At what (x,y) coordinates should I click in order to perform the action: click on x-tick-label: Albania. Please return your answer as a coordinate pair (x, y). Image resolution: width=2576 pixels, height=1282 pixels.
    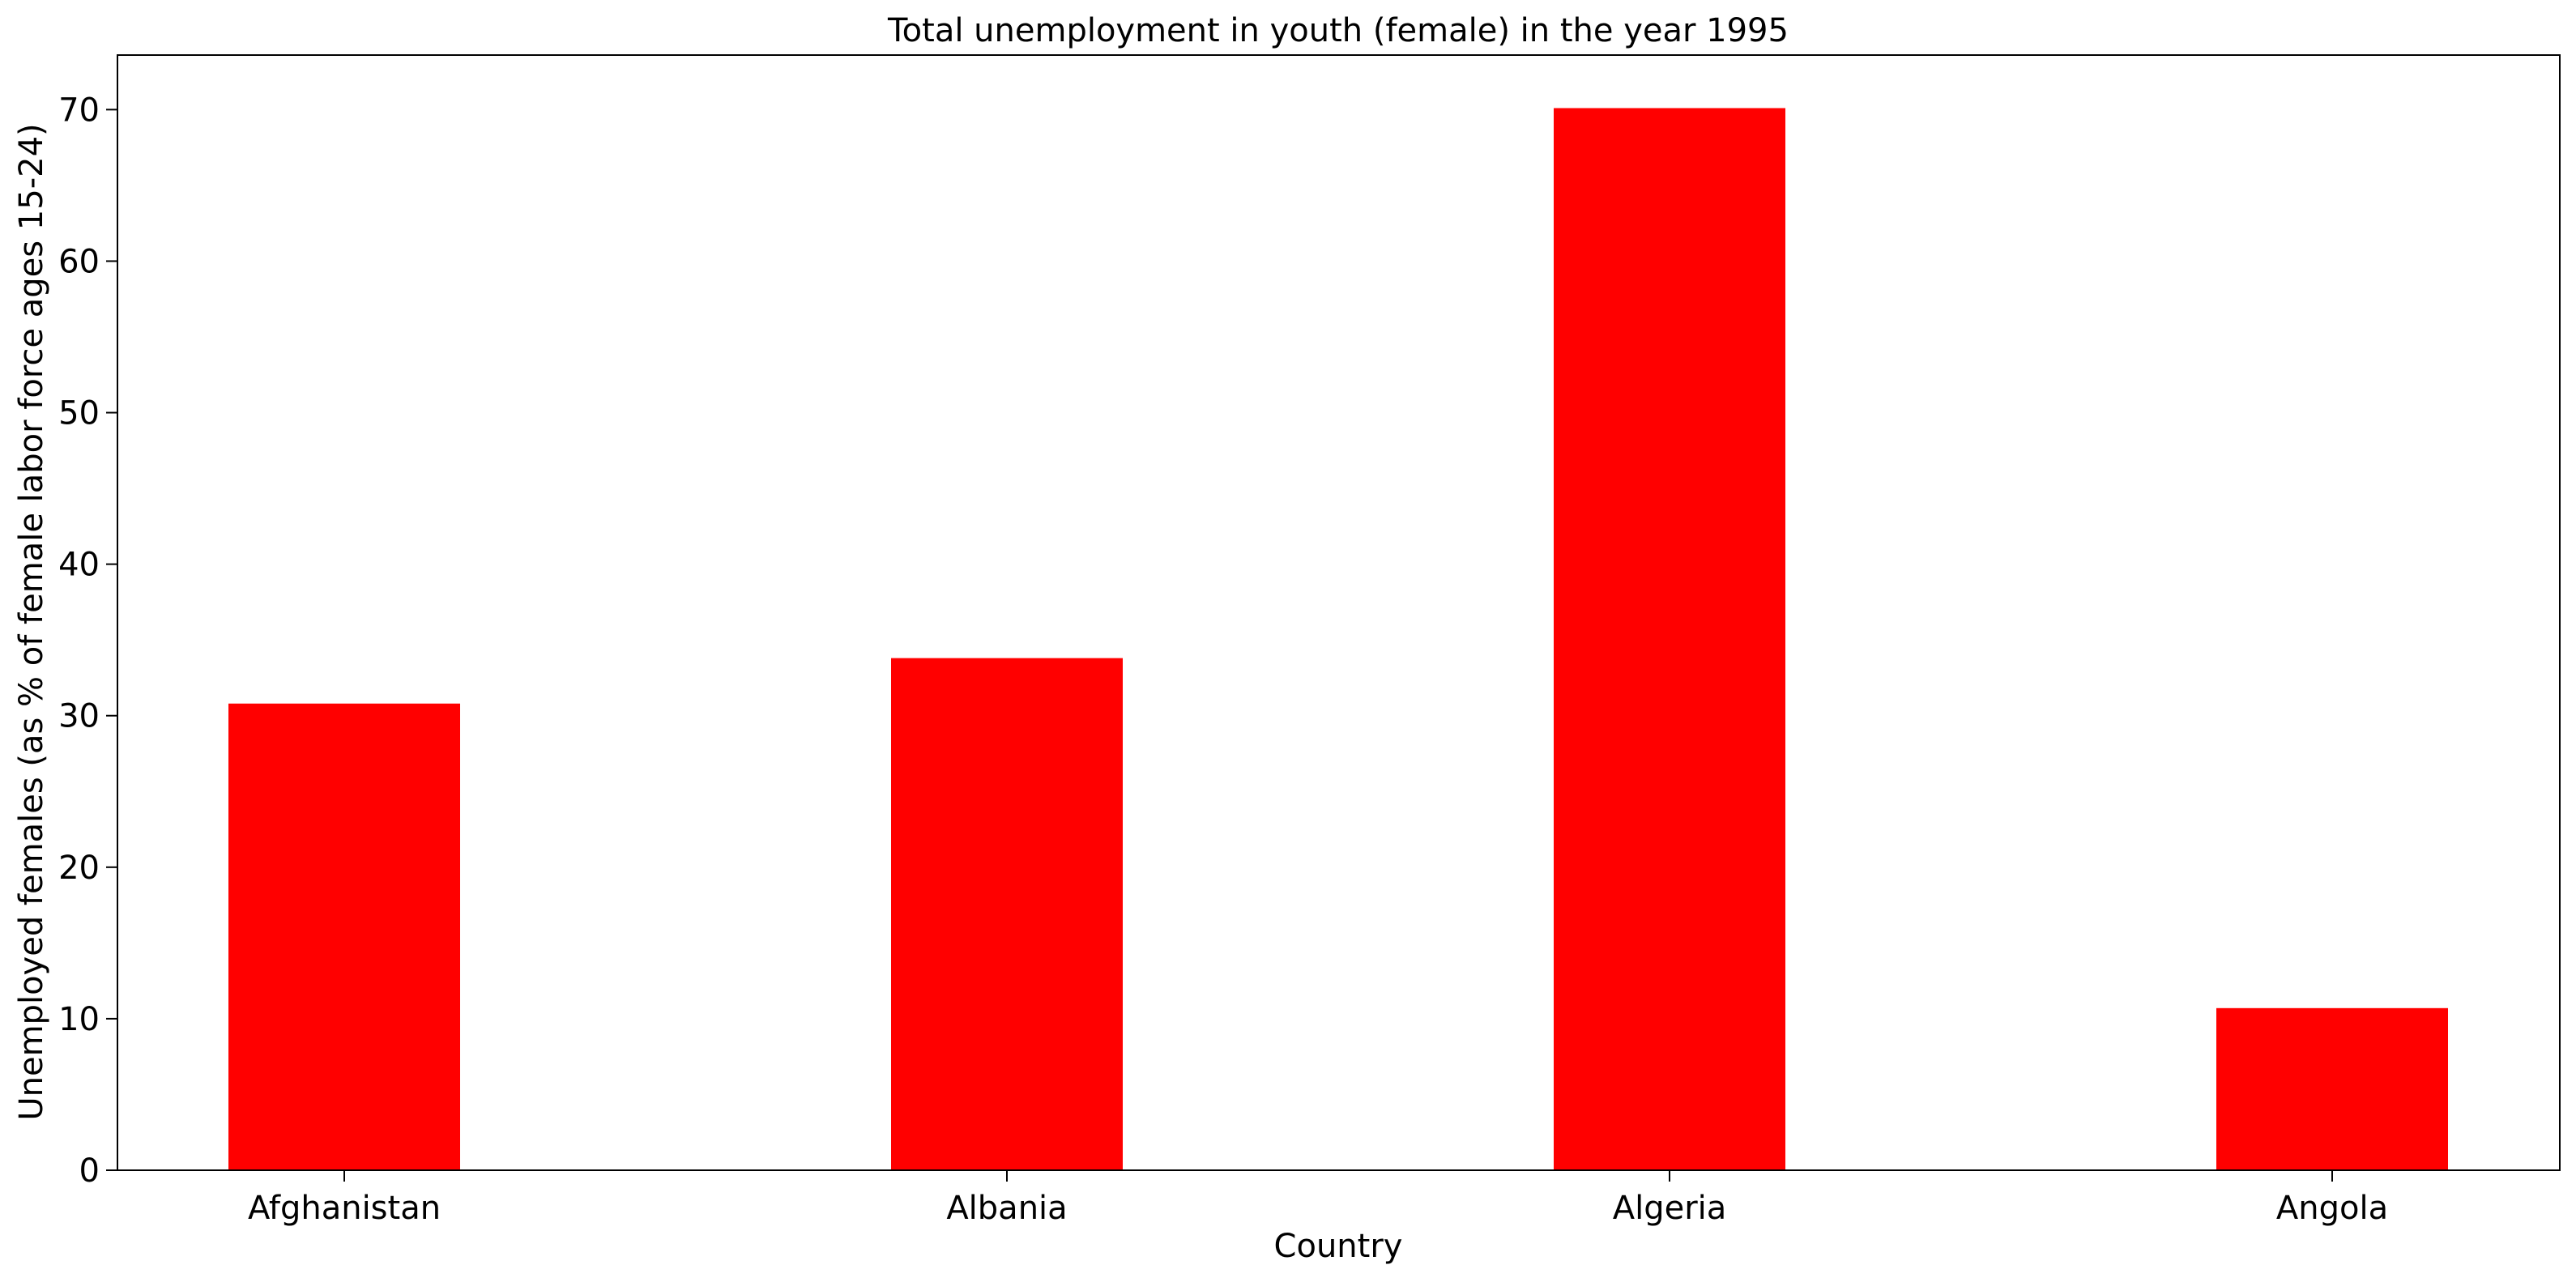
    Looking at the image, I should click on (1006, 1208).